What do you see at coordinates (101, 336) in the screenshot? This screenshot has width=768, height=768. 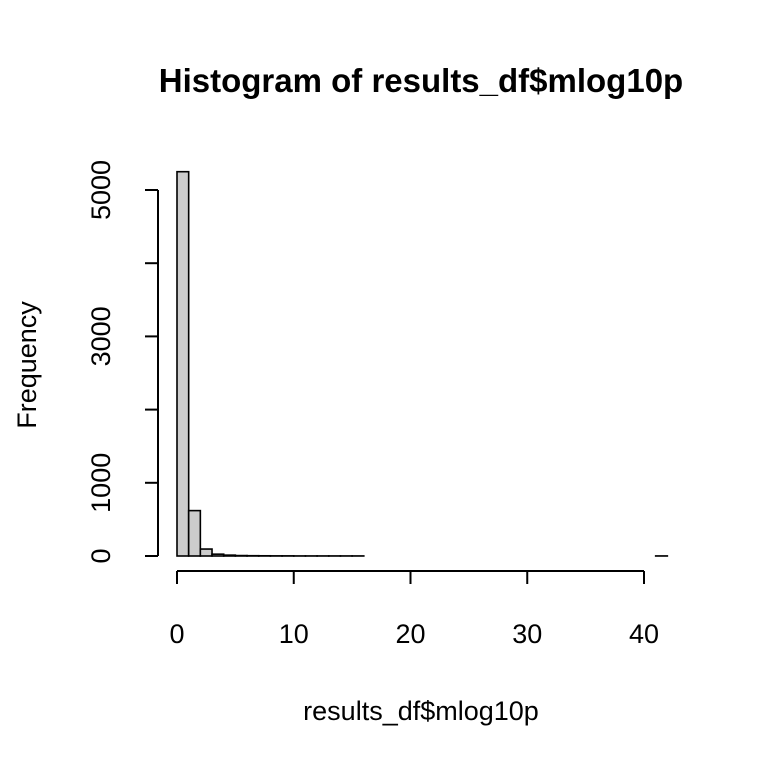 I see `y-tick-label: 3000` at bounding box center [101, 336].